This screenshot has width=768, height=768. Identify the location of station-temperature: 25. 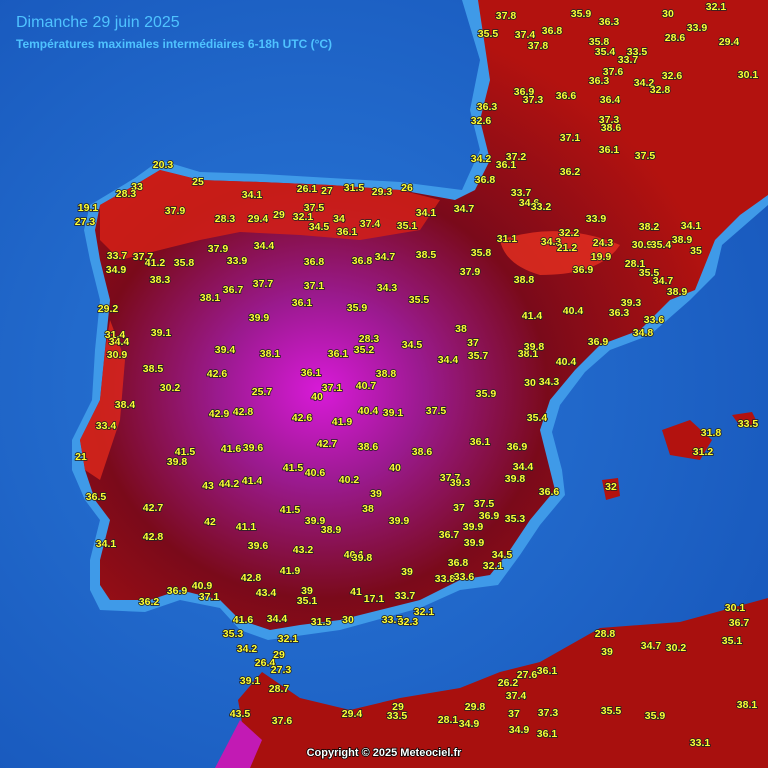
(198, 182).